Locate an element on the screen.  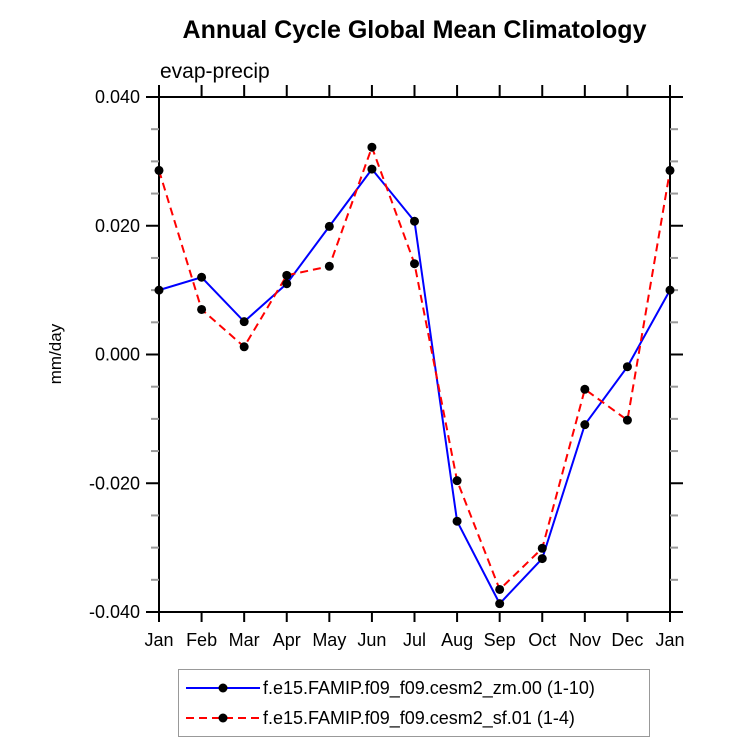
legend-item-zm: f.e15.FAMIP.f09_f09.cesm2_zm.00 (1-10) is located at coordinates (416, 688).